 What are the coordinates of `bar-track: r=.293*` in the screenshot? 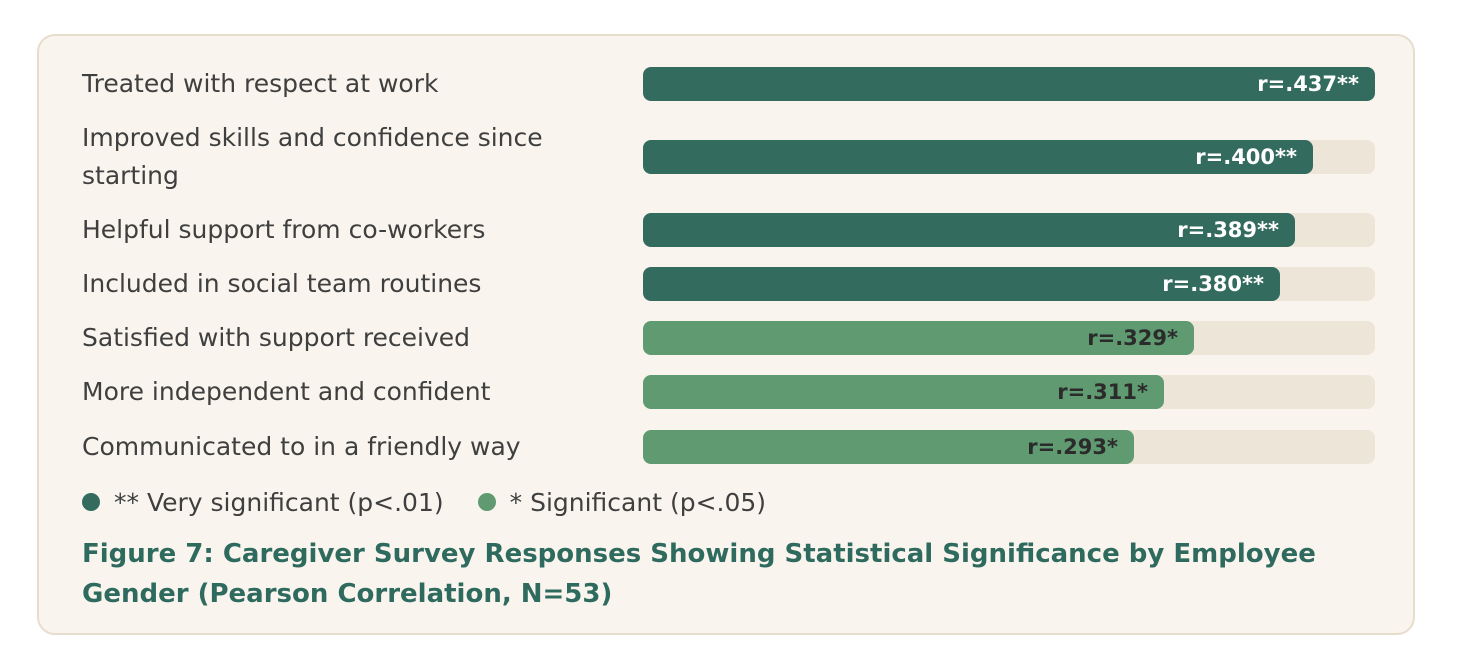 It's located at (1009, 447).